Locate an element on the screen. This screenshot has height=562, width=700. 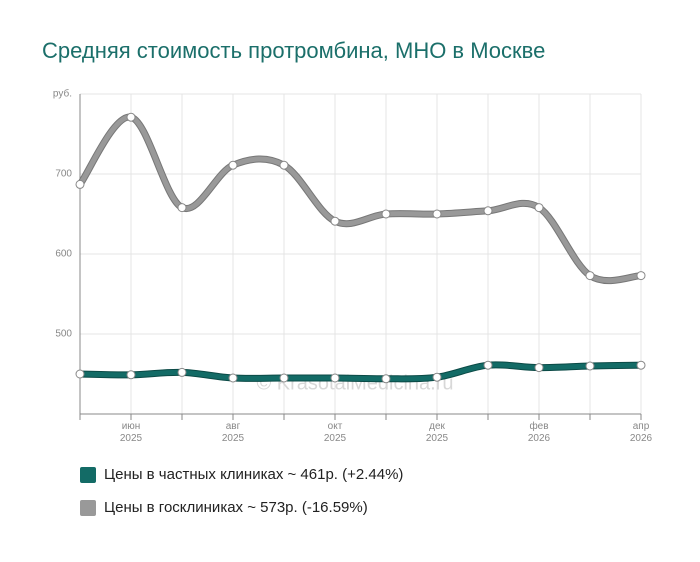
y-tick-label: 700 is located at coordinates (63, 174).